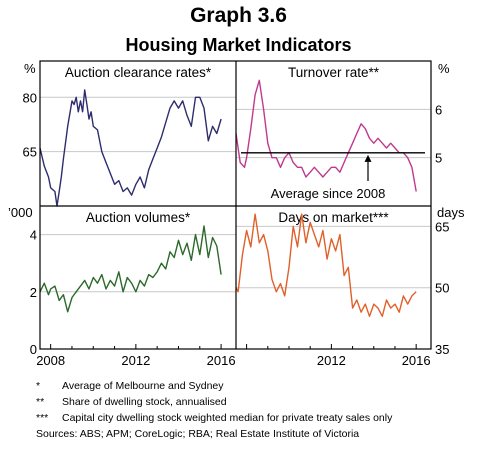  I want to click on y-tick-label: 80, so click(30, 97).